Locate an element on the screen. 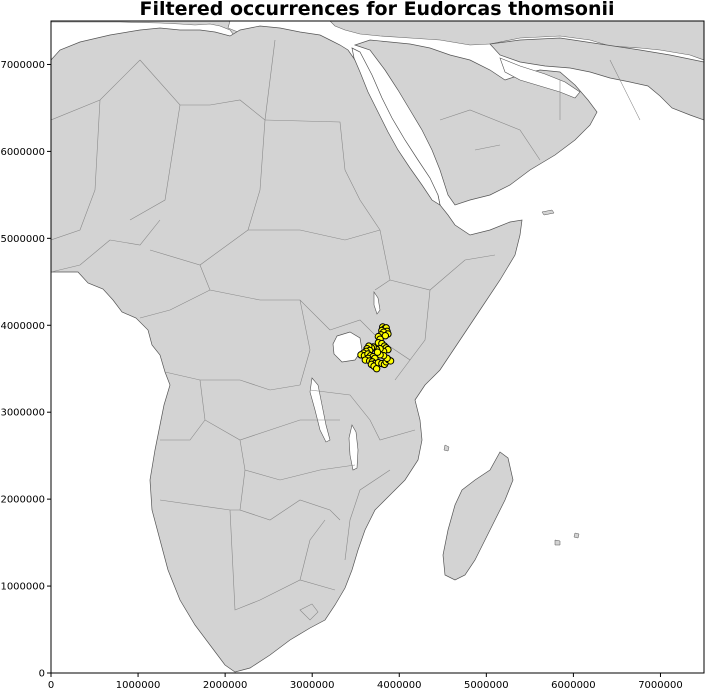 The height and width of the screenshot is (690, 706). lake-tanganyika is located at coordinates (320, 410).